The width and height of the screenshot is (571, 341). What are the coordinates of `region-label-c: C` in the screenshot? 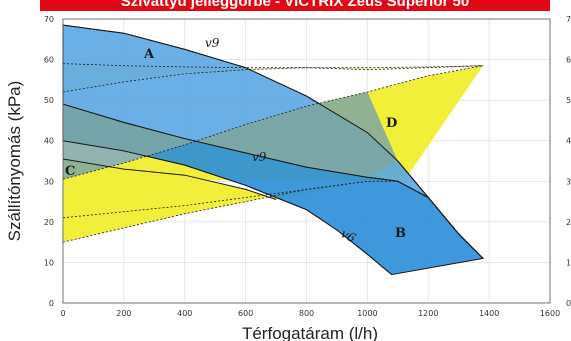 It's located at (70, 171).